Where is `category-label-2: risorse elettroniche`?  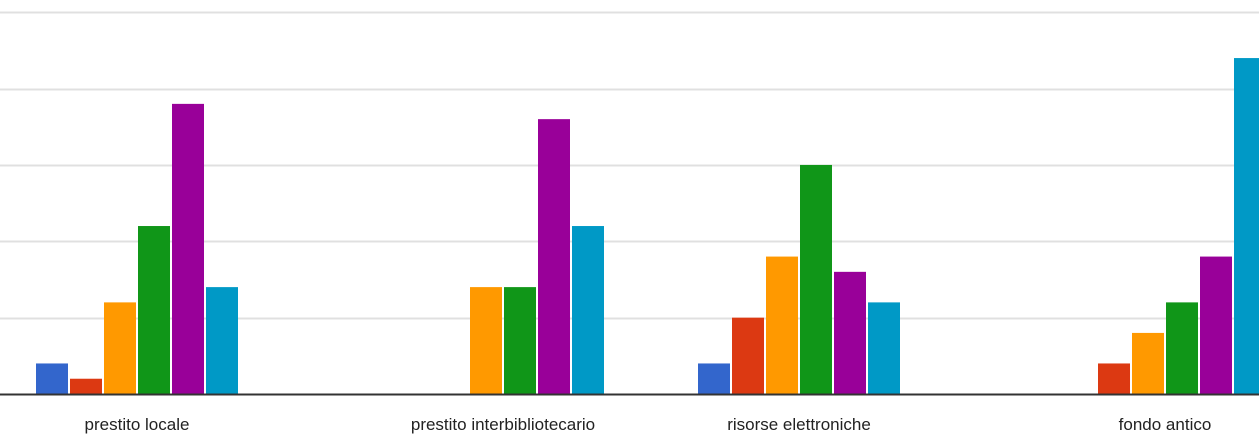 category-label-2: risorse elettroniche is located at coordinates (799, 424).